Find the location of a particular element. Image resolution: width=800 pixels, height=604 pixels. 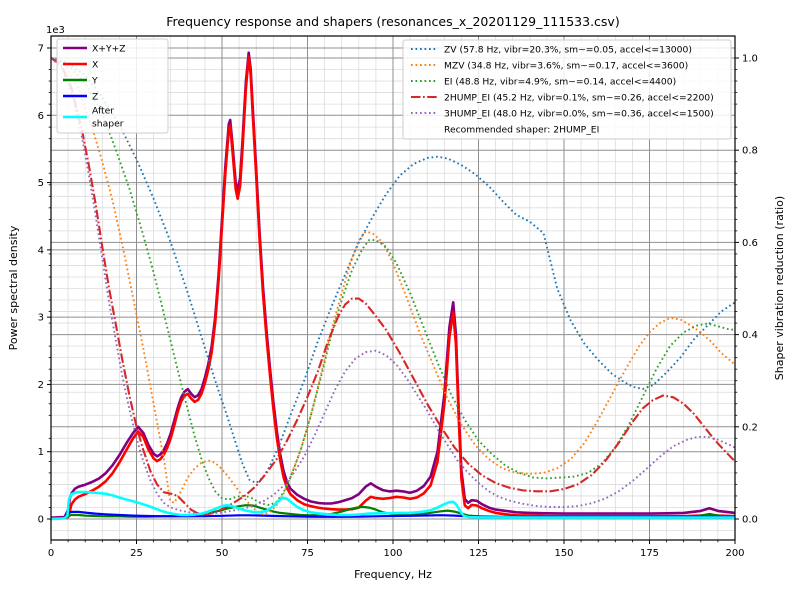

y-right-tick-label: 0.0 is located at coordinates (750, 520).